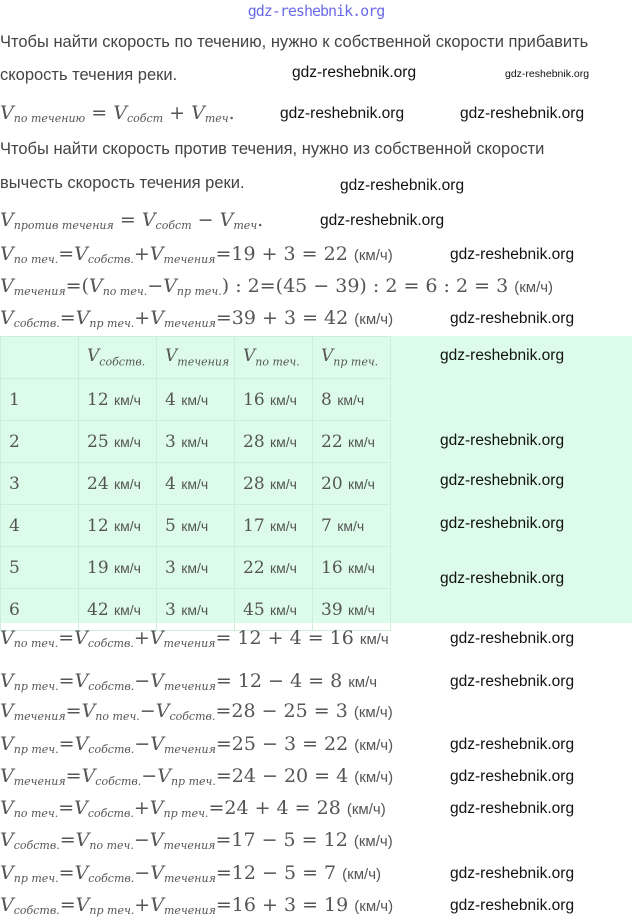 Image resolution: width=632 pixels, height=922 pixels. Describe the element at coordinates (332, 609) in the screenshot. I see `cell-value: 39` at that location.